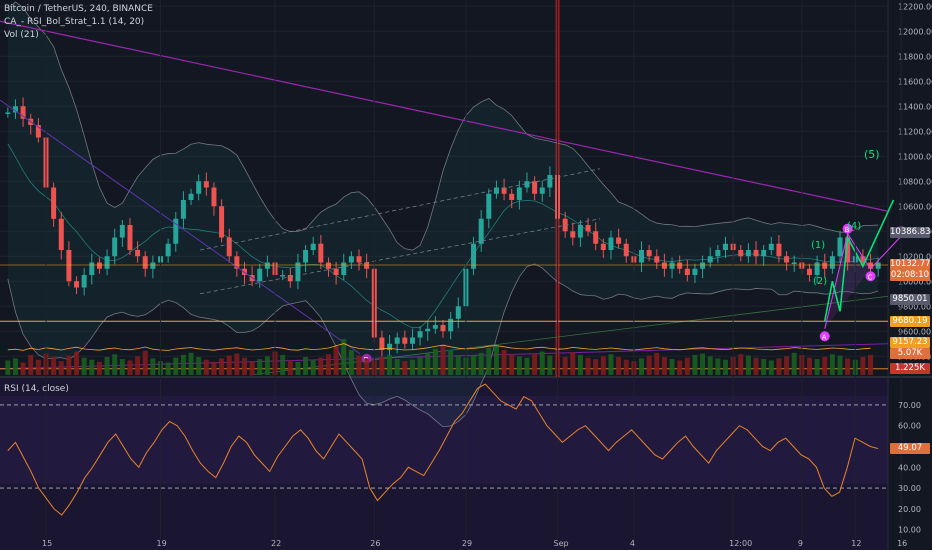 This screenshot has width=932, height=550. Describe the element at coordinates (36, 389) in the screenshot. I see `rsi-legend: RSI (14, close)` at that location.